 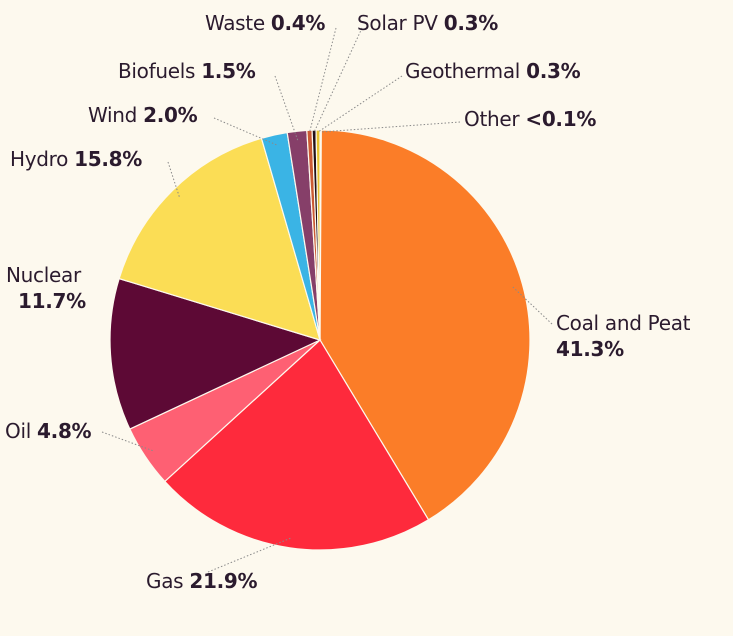 I want to click on pie-slice-gas, so click(x=296, y=445).